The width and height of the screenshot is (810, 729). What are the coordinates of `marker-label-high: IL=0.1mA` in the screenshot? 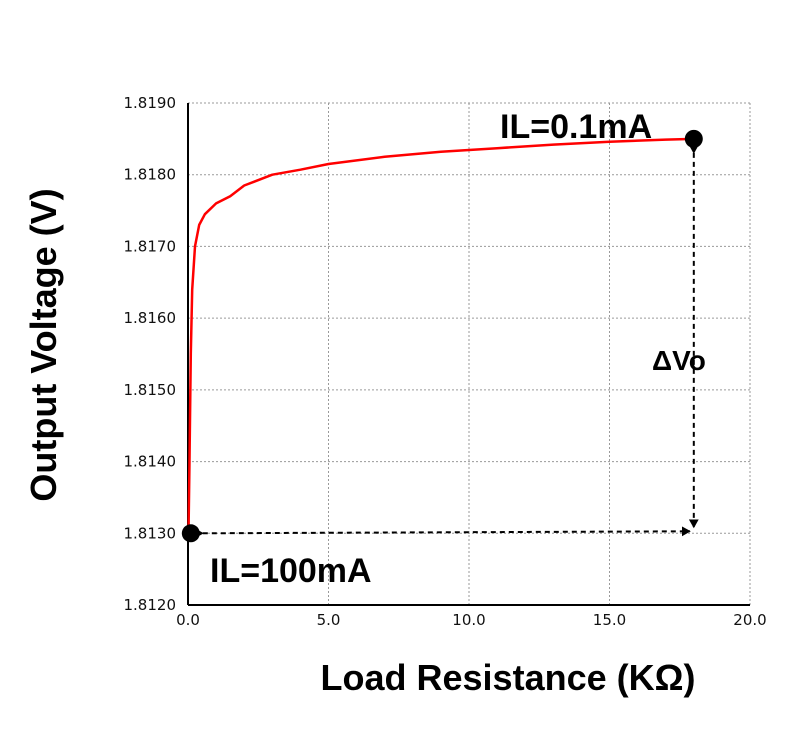 It's located at (576, 127).